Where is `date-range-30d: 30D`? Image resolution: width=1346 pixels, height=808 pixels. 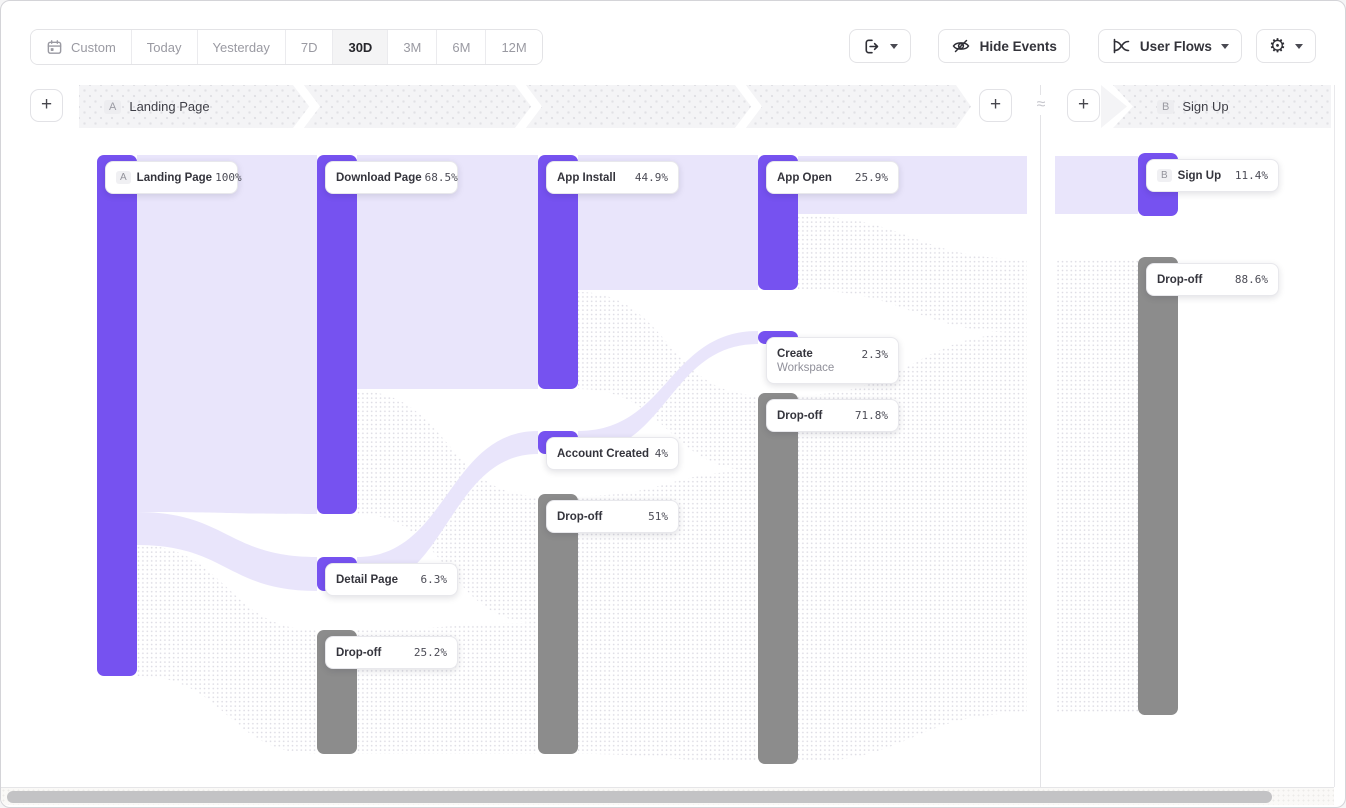 date-range-30d: 30D is located at coordinates (361, 47).